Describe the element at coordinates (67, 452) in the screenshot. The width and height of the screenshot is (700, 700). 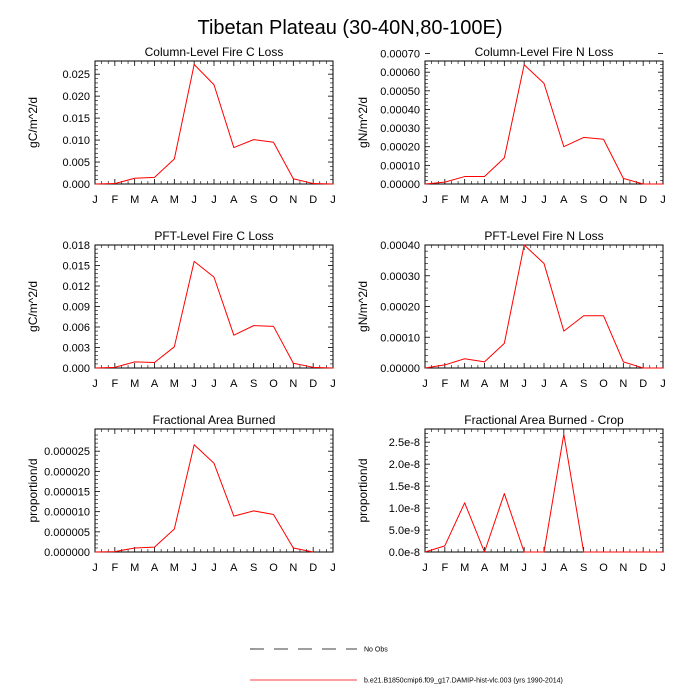
I see `y-tick-label: 0.000025` at that location.